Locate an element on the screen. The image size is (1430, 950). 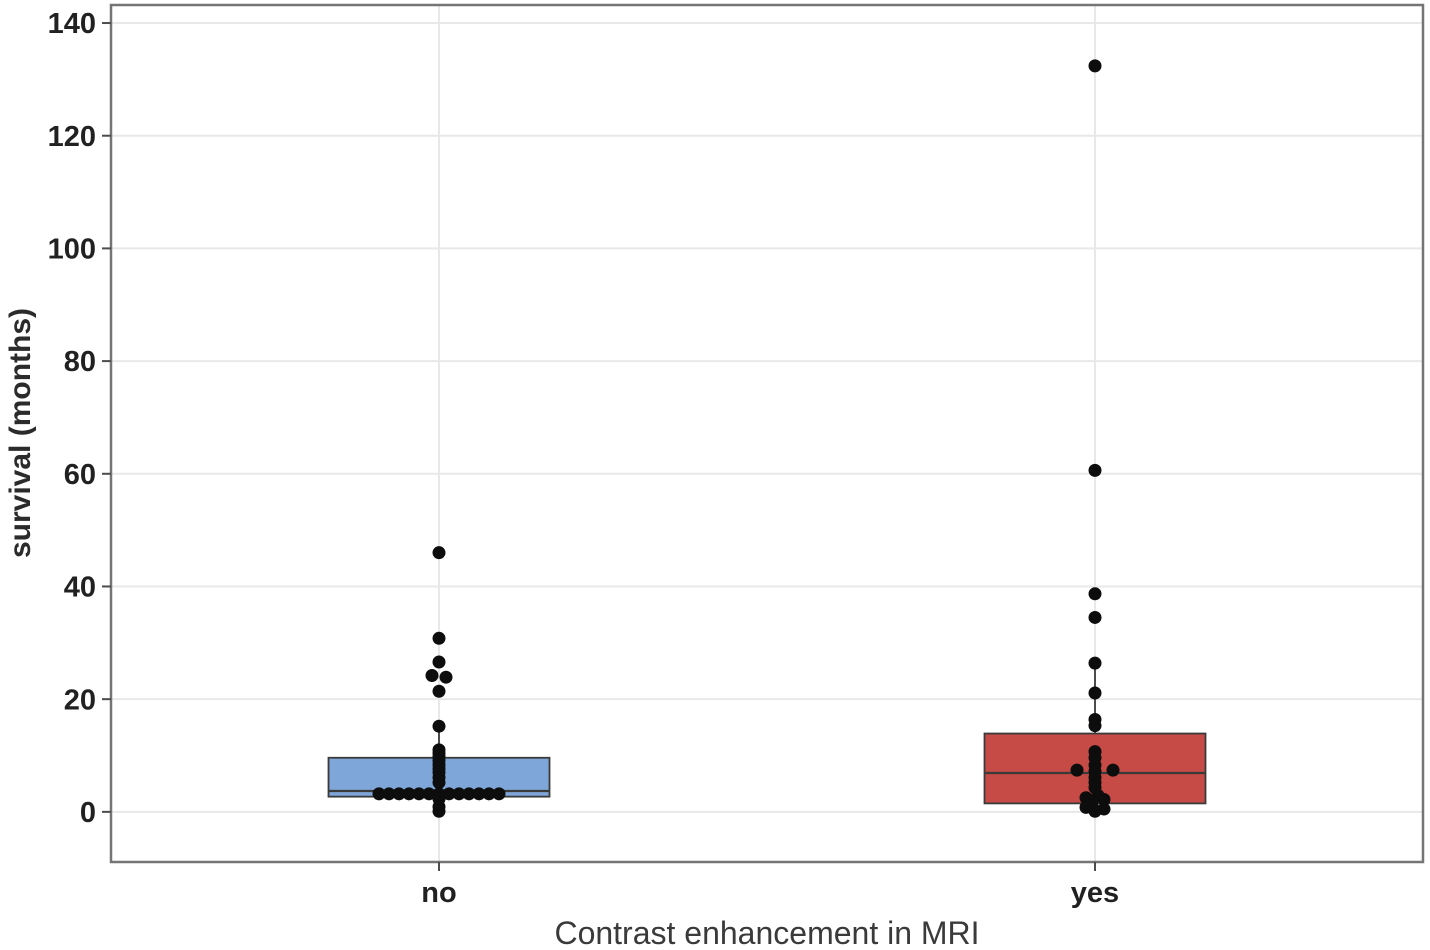
x-axis-title: Contrast enhancement in MRI is located at coordinates (766, 932).